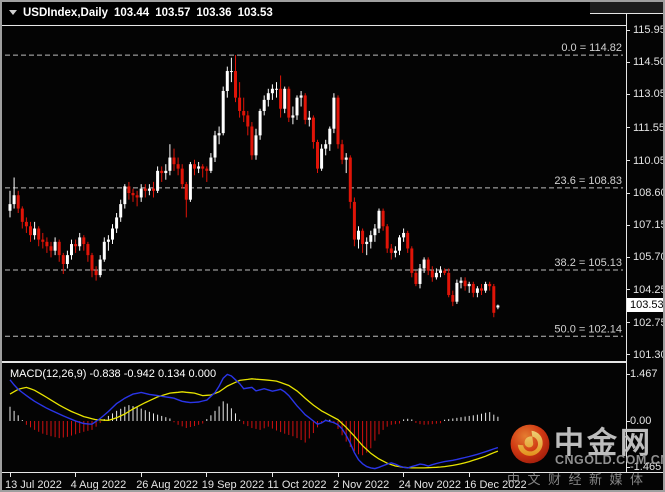 This screenshot has height=492, width=665. Describe the element at coordinates (628, 467) in the screenshot. I see `macd-tick` at that location.